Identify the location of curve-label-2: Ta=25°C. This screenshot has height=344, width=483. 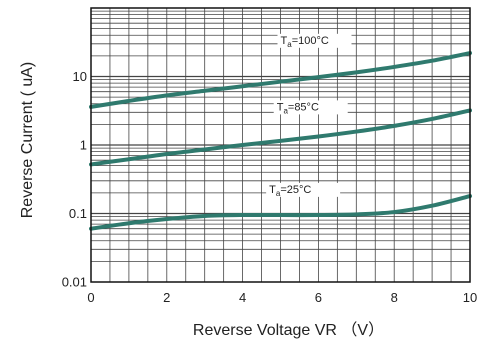
(290, 191).